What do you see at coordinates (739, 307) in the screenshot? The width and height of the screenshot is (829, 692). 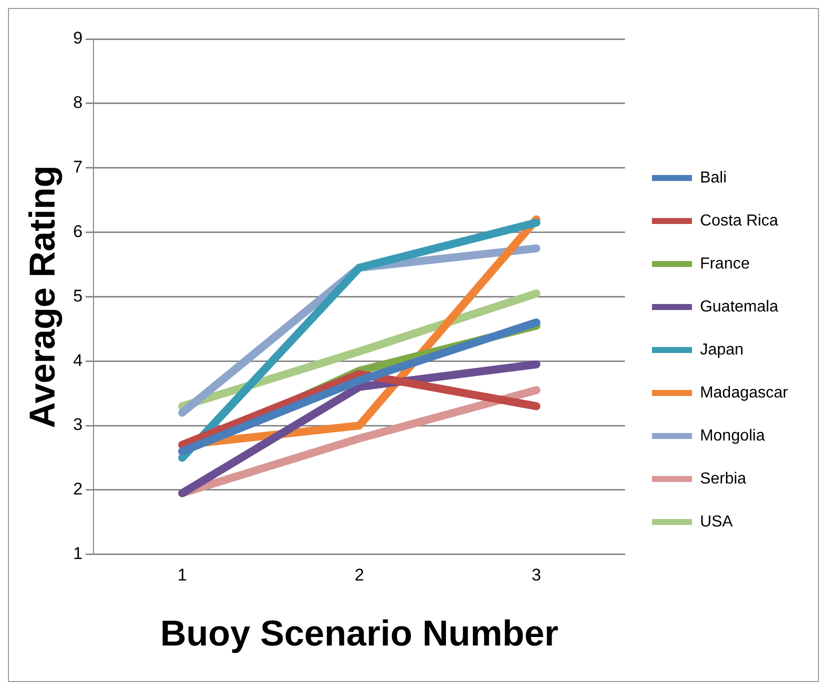 I see `legend-label: Guatemala` at bounding box center [739, 307].